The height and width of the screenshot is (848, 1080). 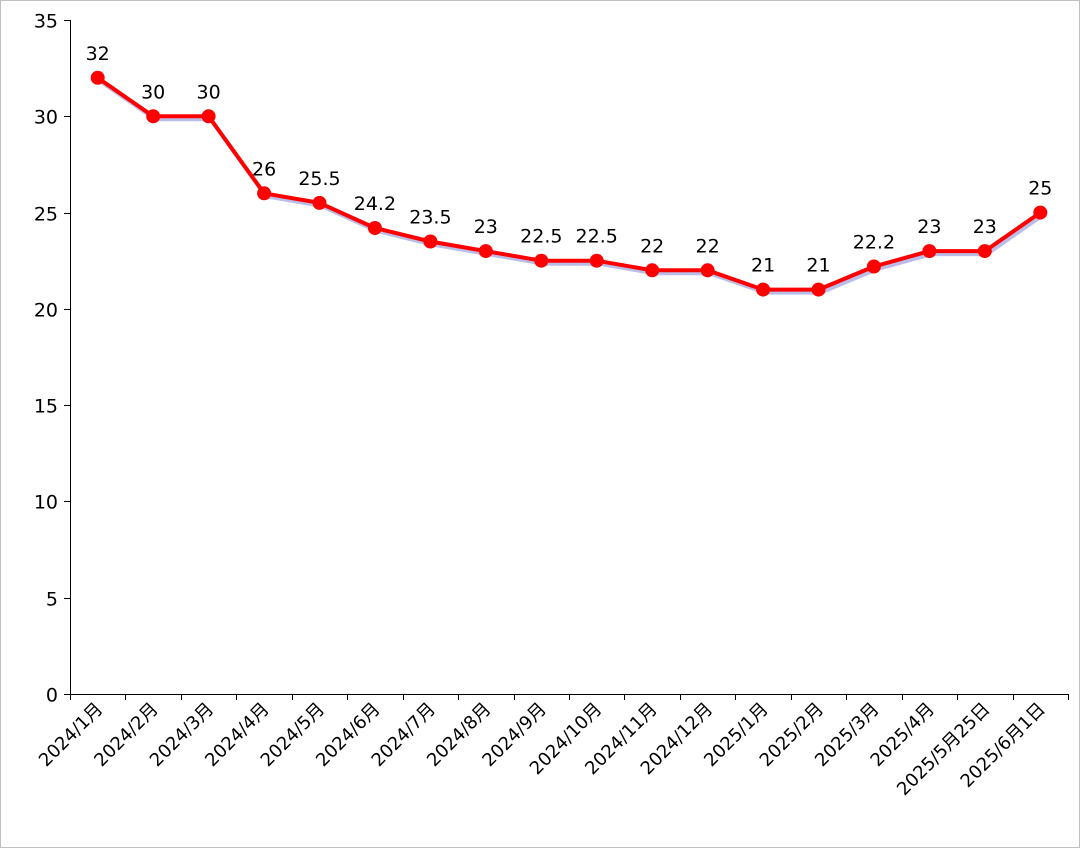 I want to click on data-label: 24.2, so click(x=375, y=204).